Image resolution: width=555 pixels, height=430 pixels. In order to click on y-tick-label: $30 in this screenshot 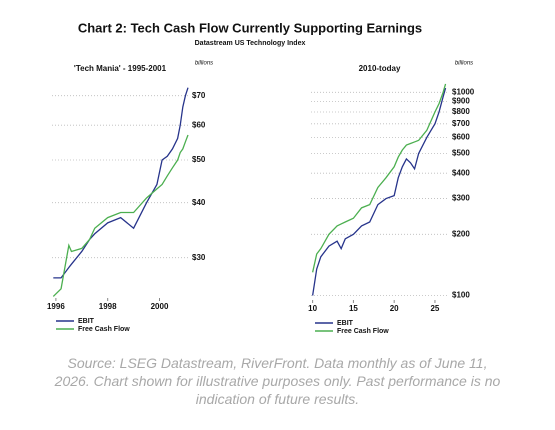, I will do `click(199, 257)`.